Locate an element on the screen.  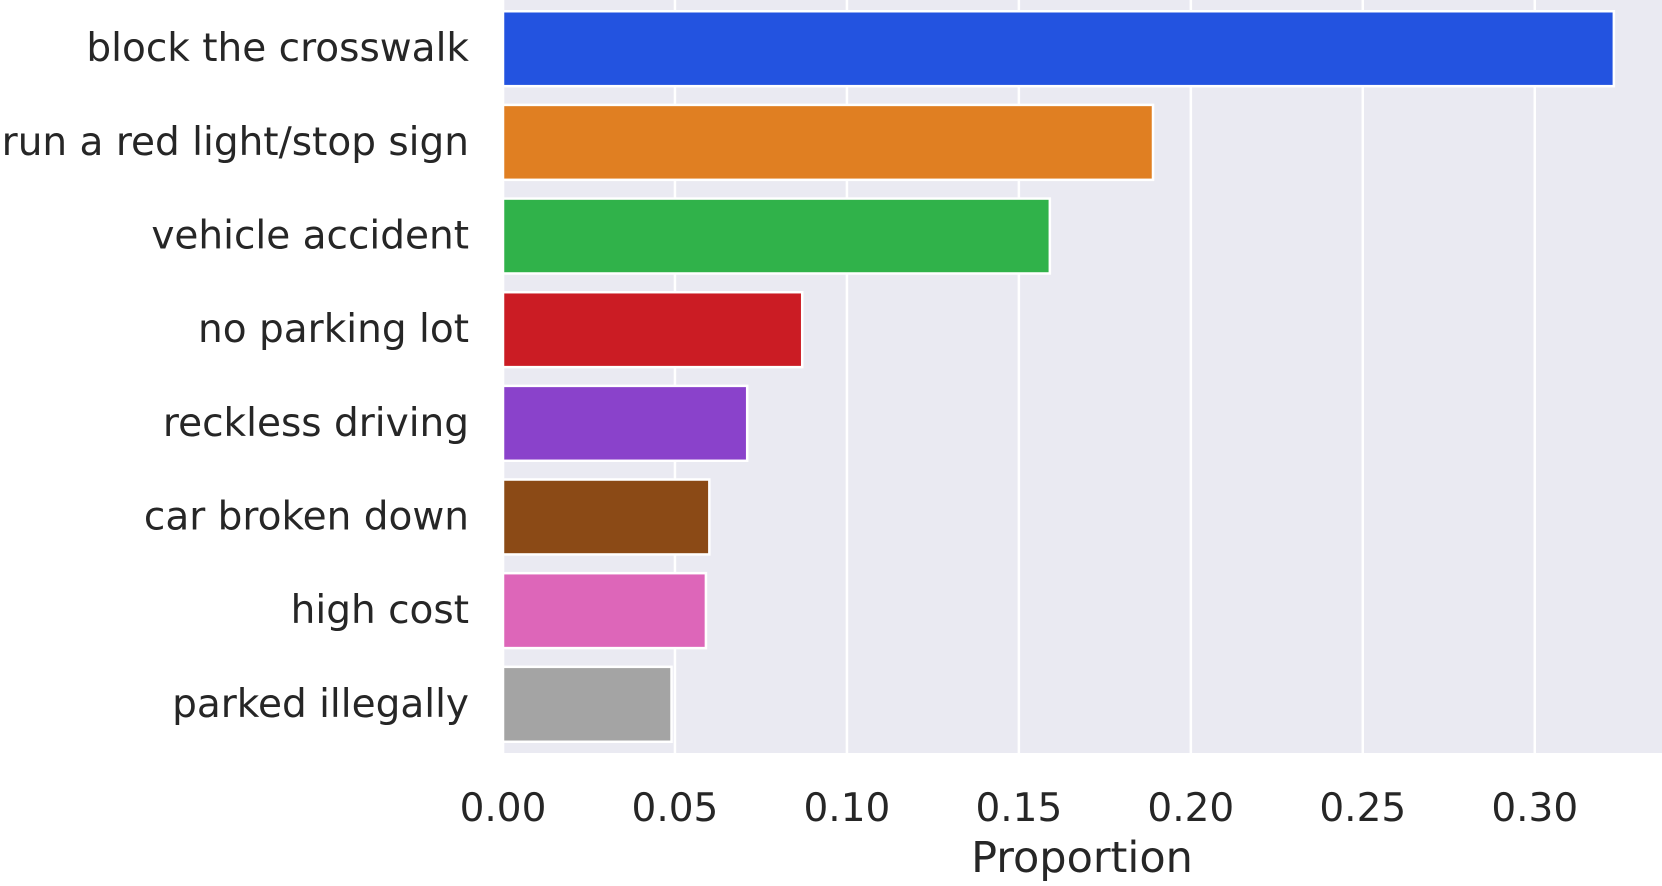
x-tick-label: 0.05 is located at coordinates (675, 808).